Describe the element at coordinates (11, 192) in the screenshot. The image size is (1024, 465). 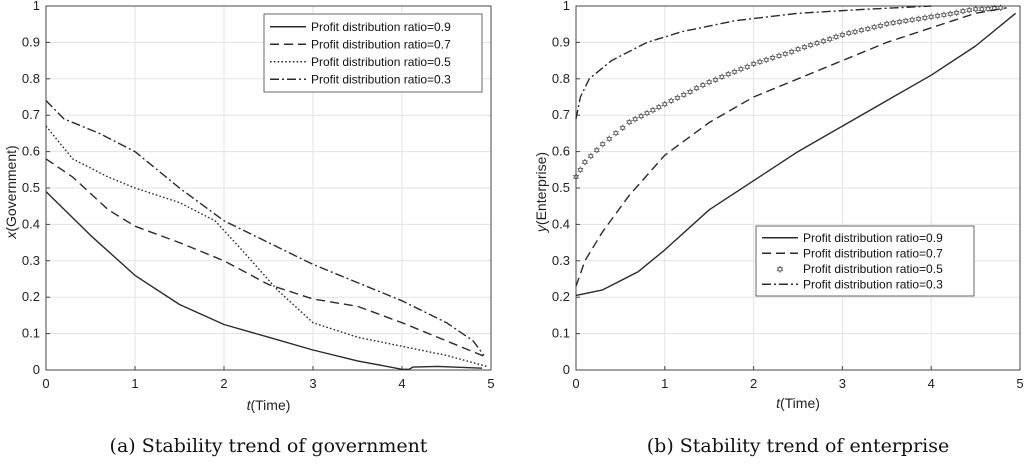
I see `y-axis-label: x(Government)` at that location.